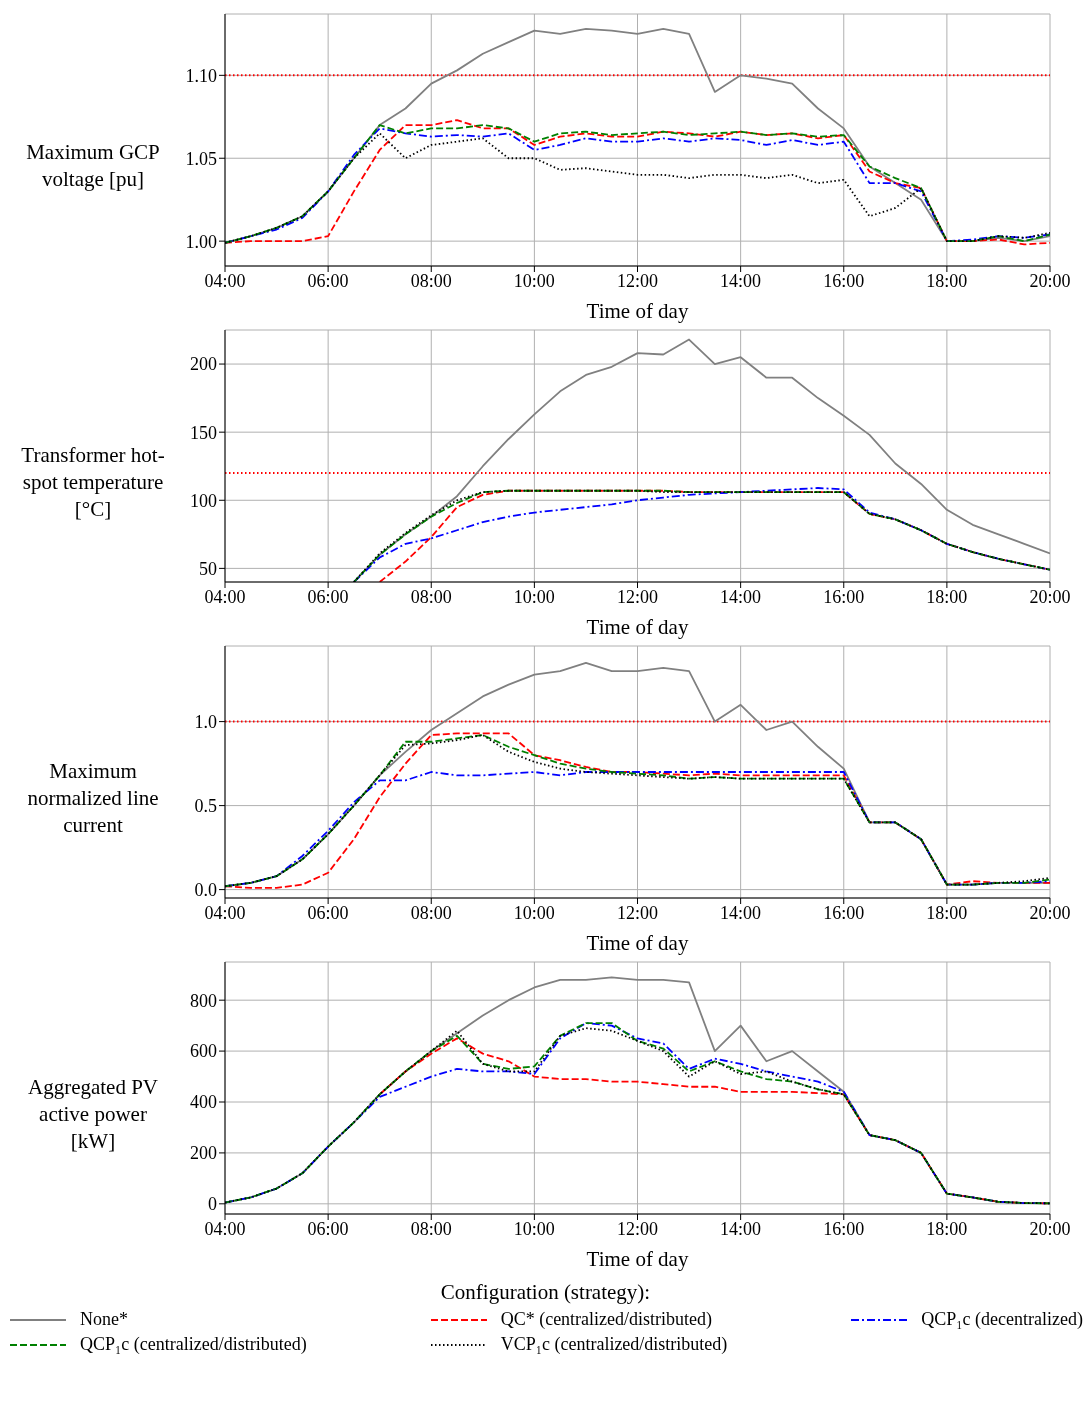  Describe the element at coordinates (203, 500) in the screenshot. I see `y-tick-label: 100` at that location.